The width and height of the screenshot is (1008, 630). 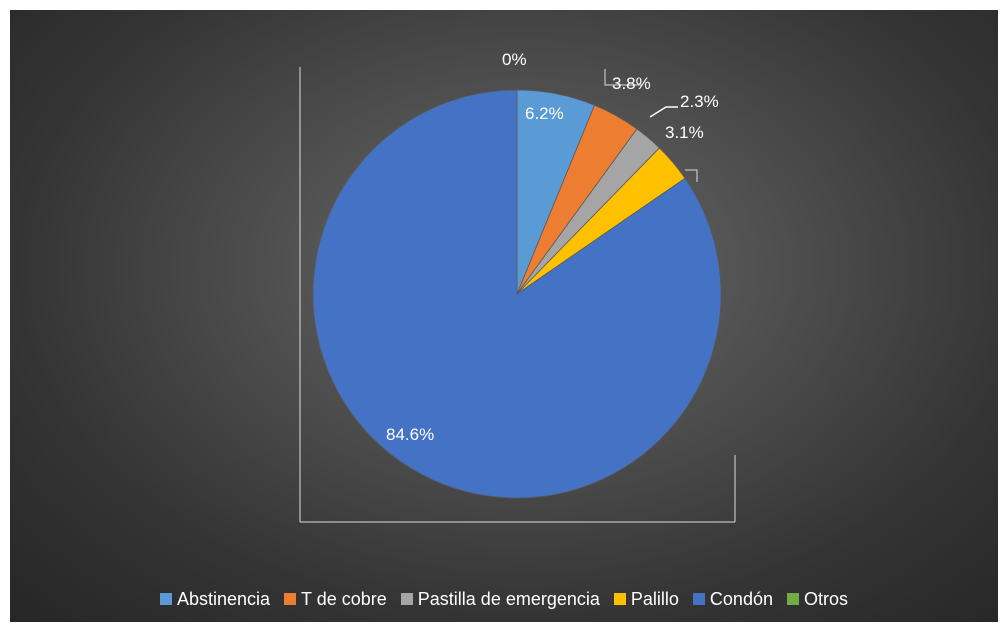 I want to click on leader-line-palillo, so click(x=691, y=175).